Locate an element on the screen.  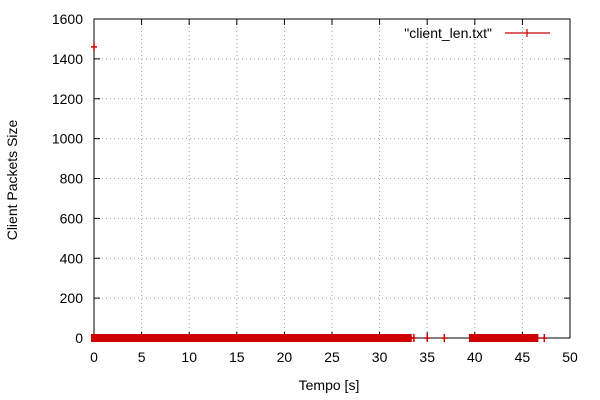
y-tick-label: 1400 is located at coordinates (67, 59).